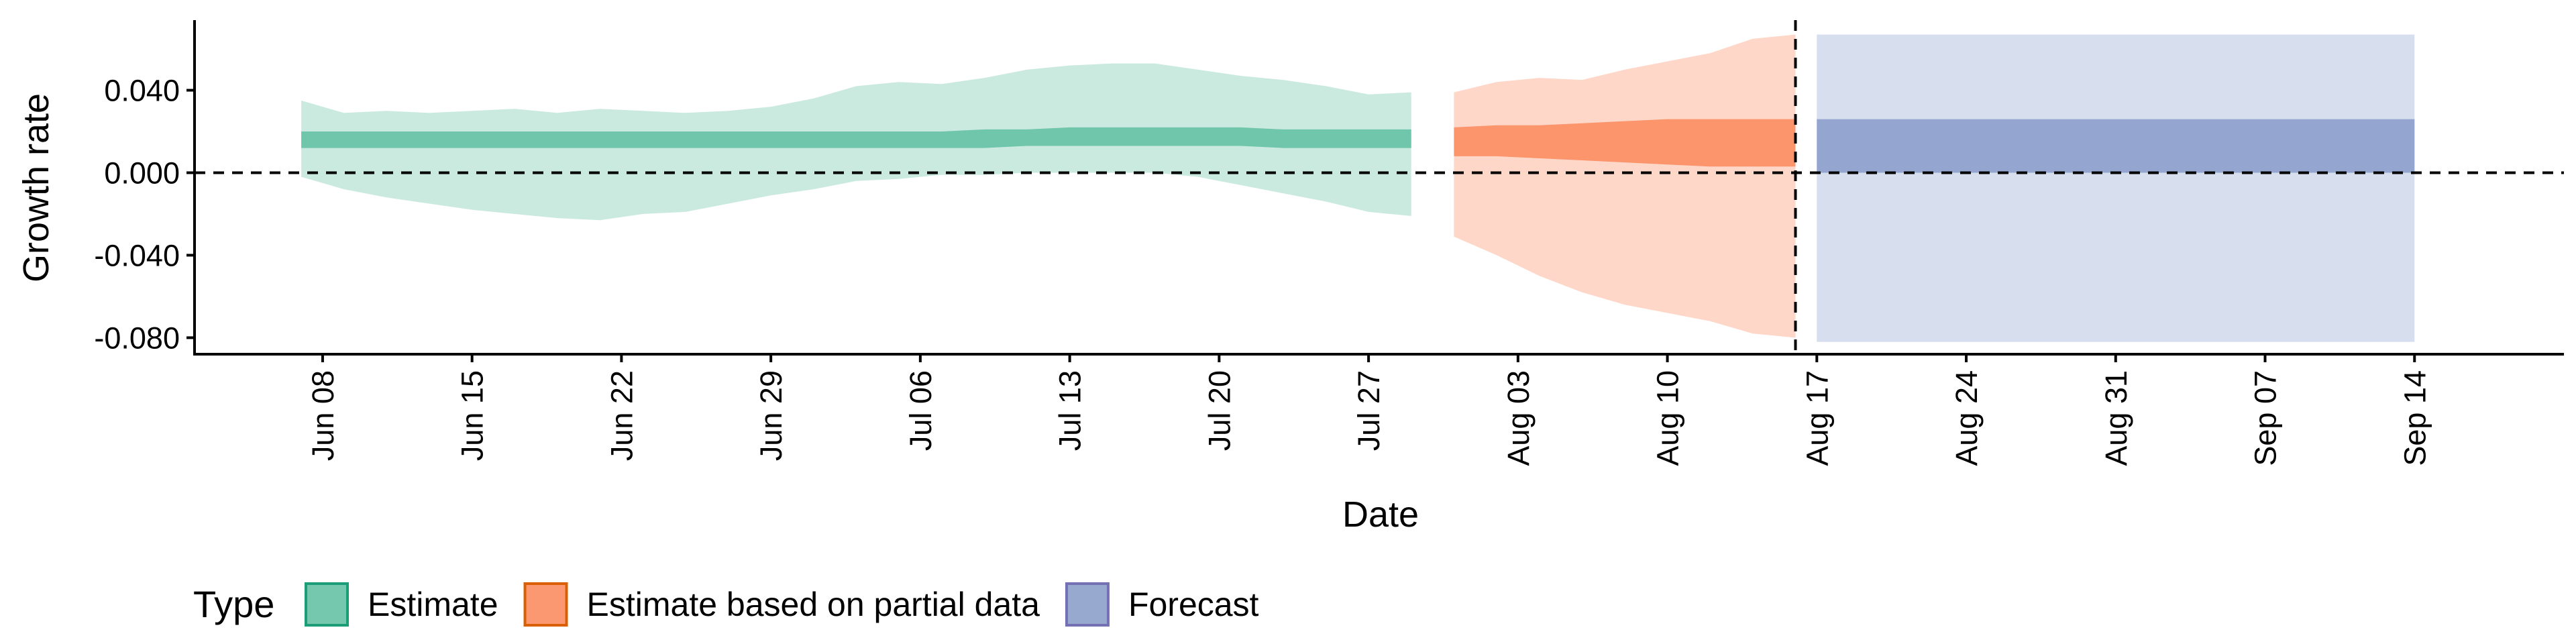 The height and width of the screenshot is (644, 2576). I want to click on x-tick-label: Jul 27, so click(1369, 410).